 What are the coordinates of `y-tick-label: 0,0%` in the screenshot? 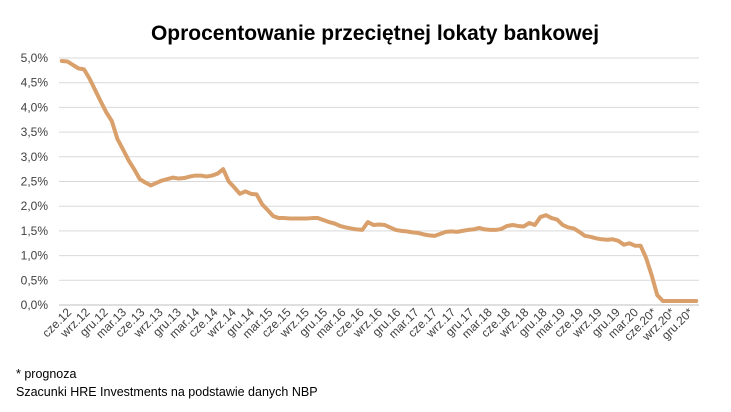 It's located at (35, 305).